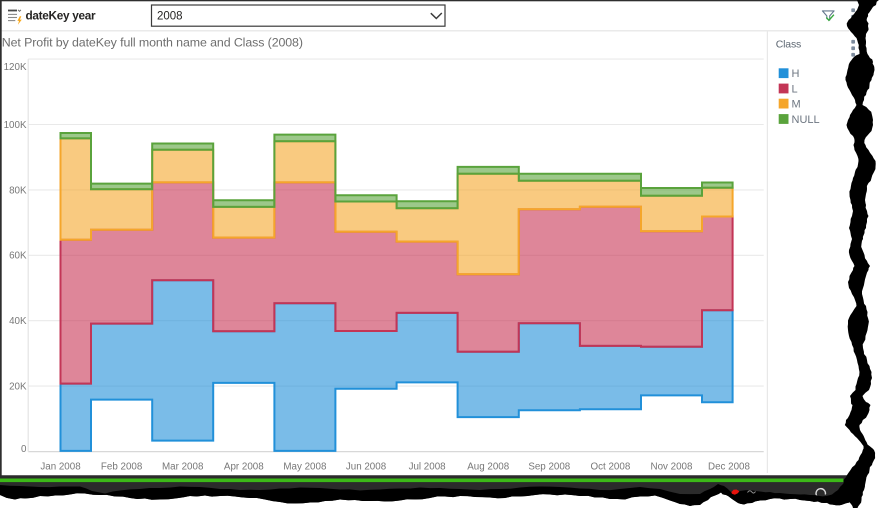  I want to click on svg-text: 2008, so click(170, 17).